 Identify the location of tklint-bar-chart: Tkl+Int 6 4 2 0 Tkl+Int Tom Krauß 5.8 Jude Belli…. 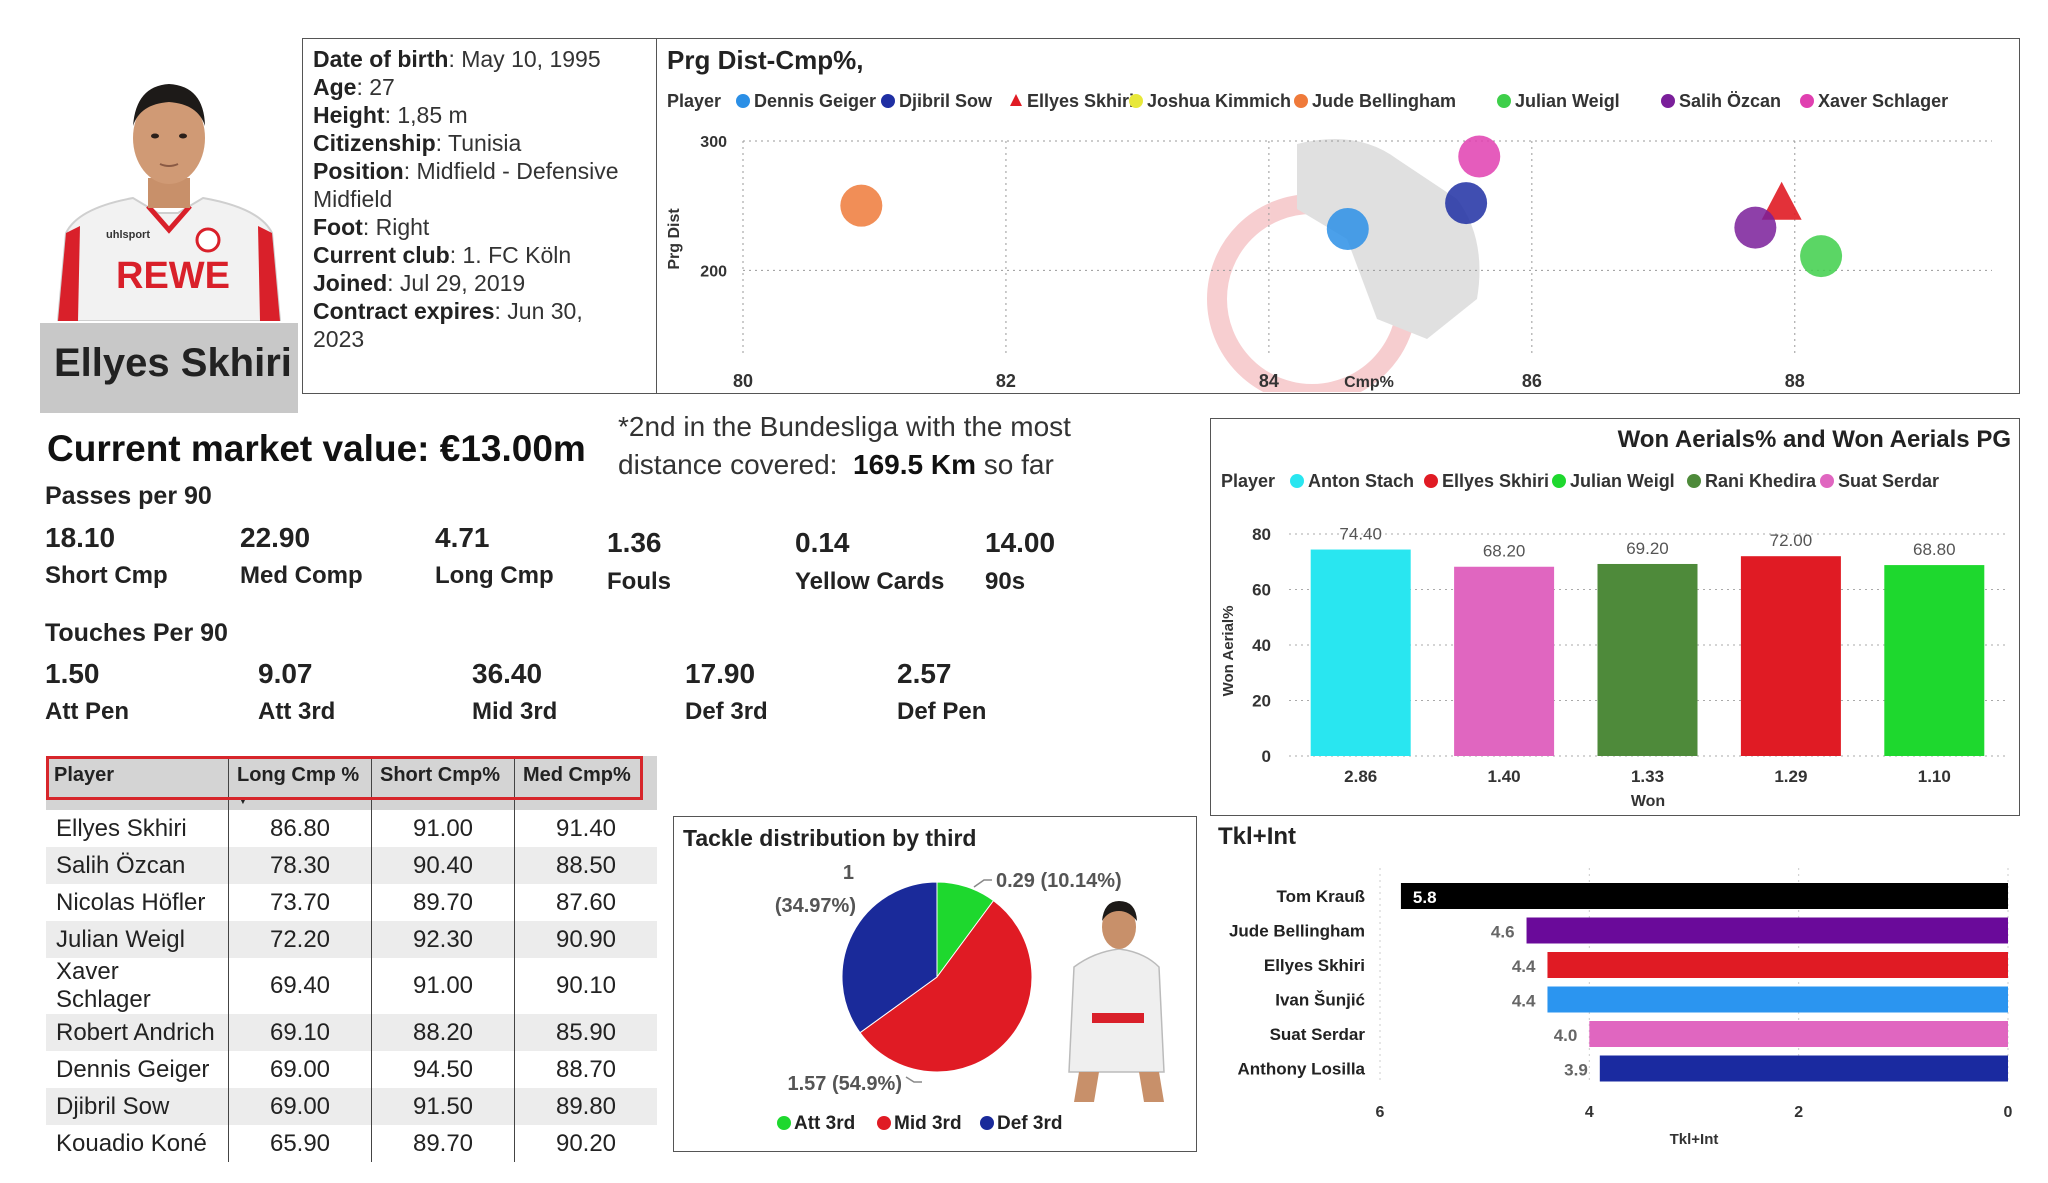
(1615, 985).